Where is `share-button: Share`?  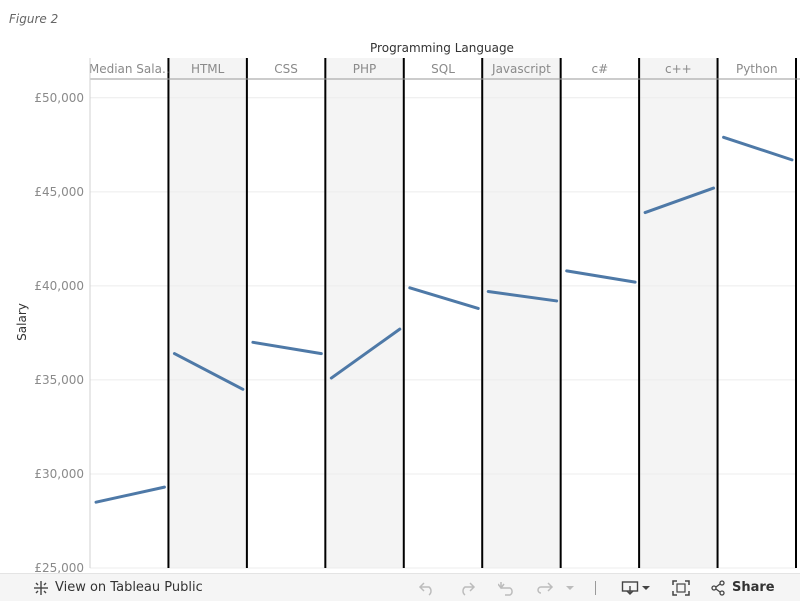
share-button: Share is located at coordinates (742, 587).